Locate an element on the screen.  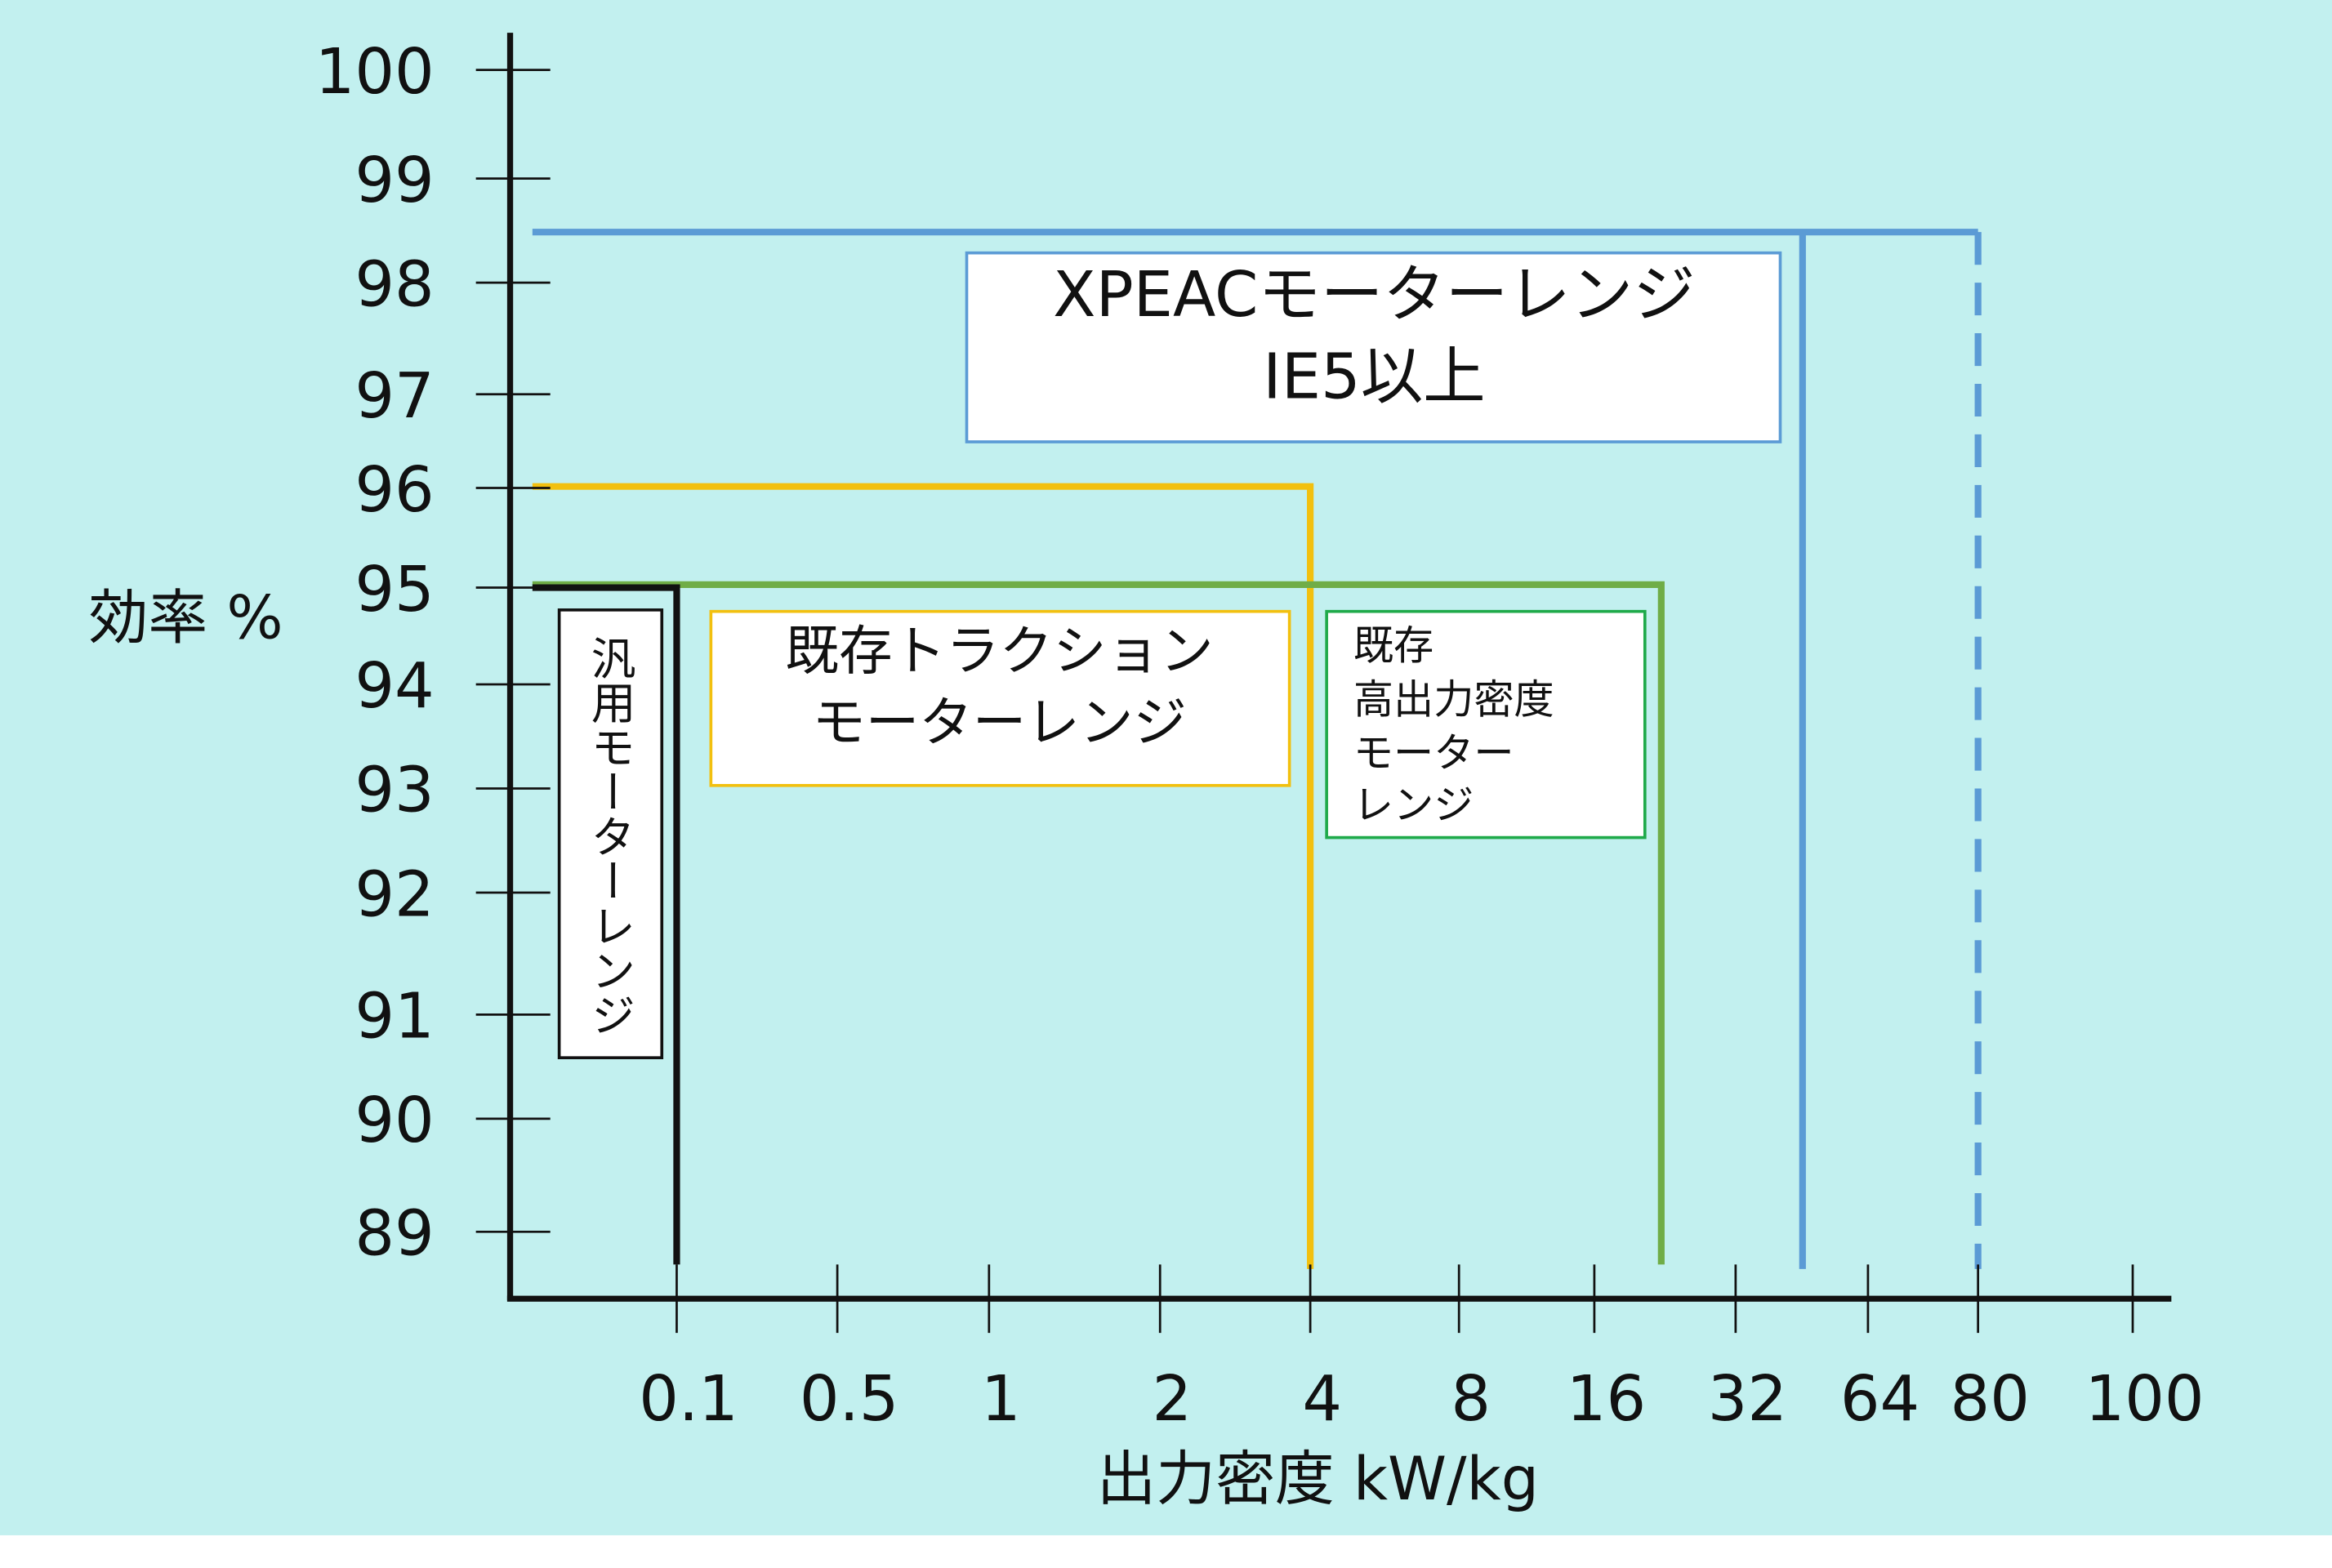
x-tick-label: 0.1 is located at coordinates (688, 1399).